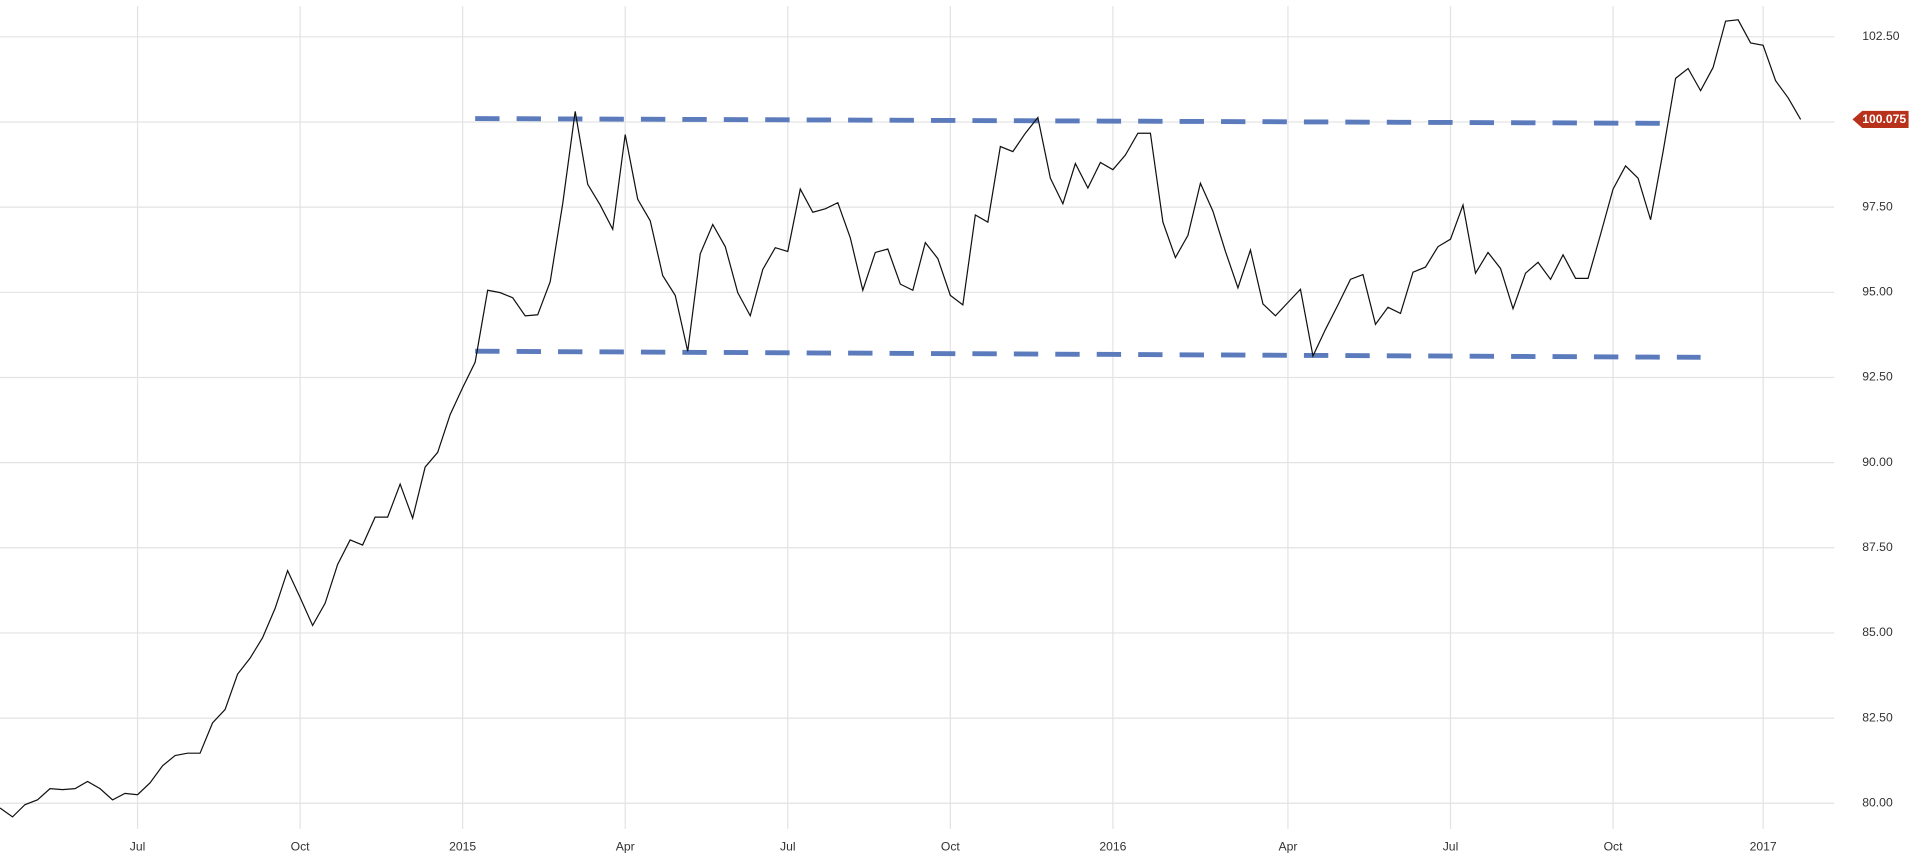 The height and width of the screenshot is (868, 1911). What do you see at coordinates (1112, 846) in the screenshot?
I see `x-tick-label: 2016` at bounding box center [1112, 846].